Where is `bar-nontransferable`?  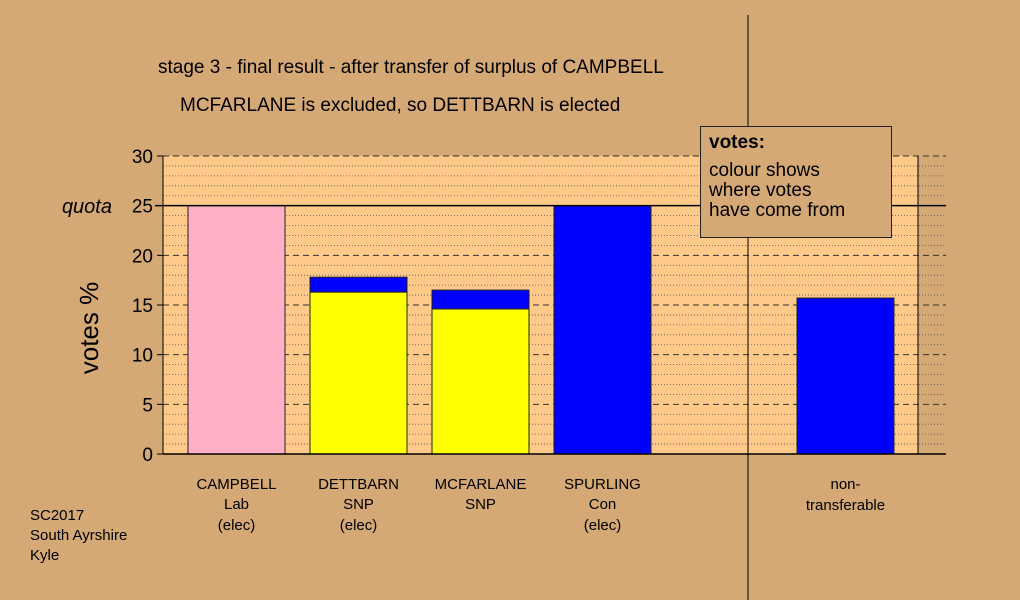
bar-nontransferable is located at coordinates (845, 376).